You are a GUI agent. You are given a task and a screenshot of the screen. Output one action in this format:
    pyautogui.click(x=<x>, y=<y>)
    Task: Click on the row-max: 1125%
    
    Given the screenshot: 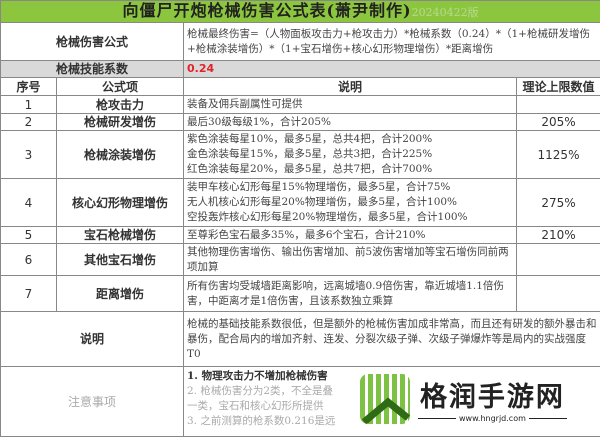 What is the action you would take?
    pyautogui.click(x=558, y=155)
    